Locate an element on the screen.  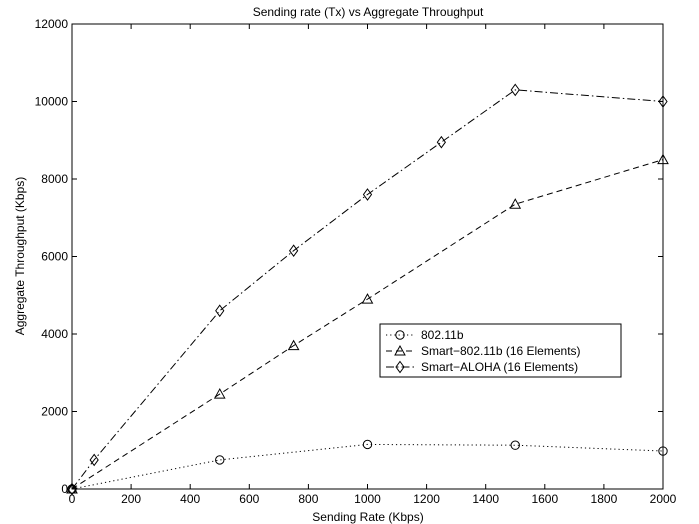
x-tick-label: 1400 is located at coordinates (485, 499).